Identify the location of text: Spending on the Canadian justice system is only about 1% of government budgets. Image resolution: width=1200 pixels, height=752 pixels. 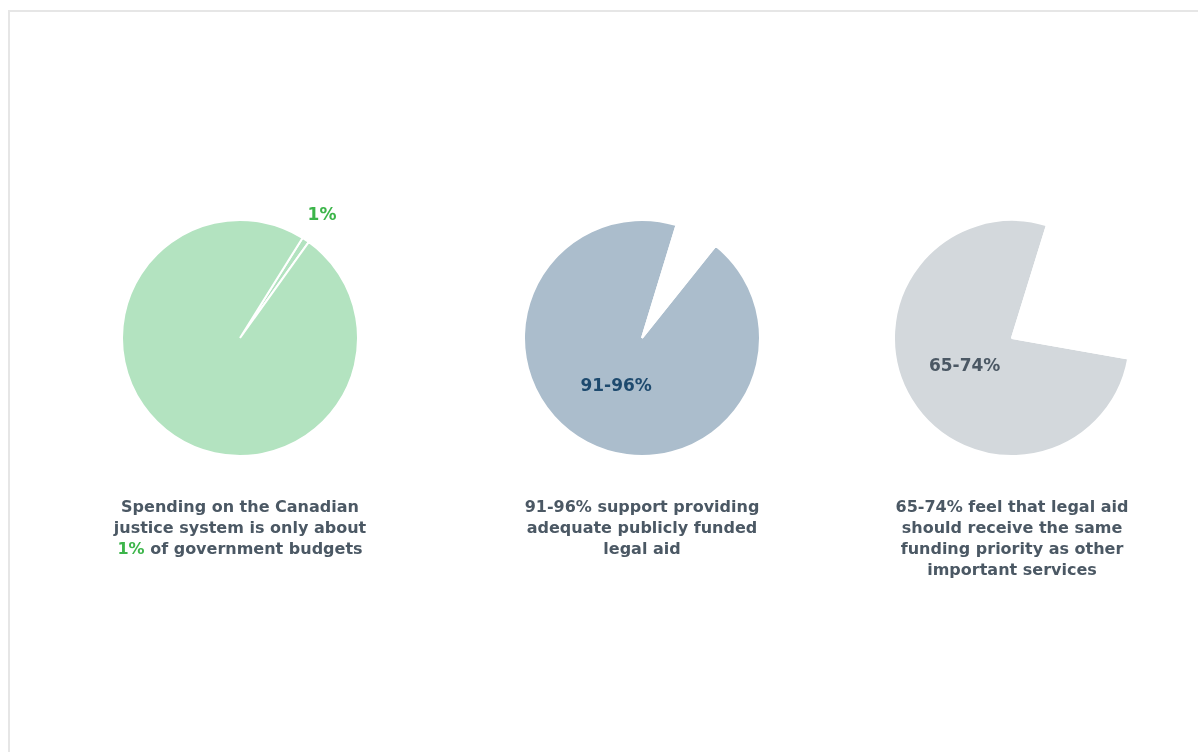
(240, 527).